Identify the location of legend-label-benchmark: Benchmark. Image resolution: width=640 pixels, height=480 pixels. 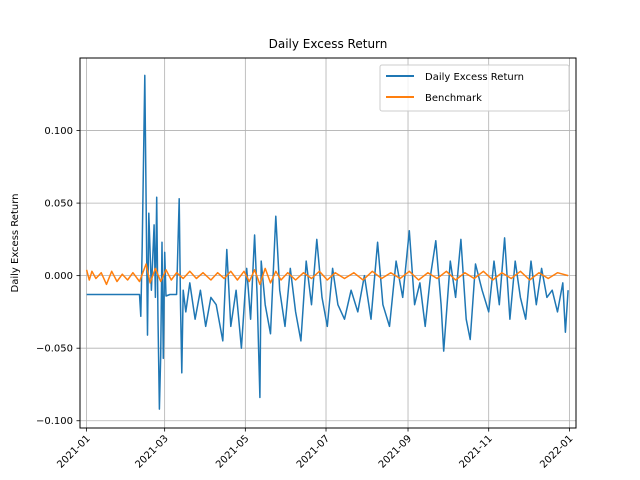
(453, 98).